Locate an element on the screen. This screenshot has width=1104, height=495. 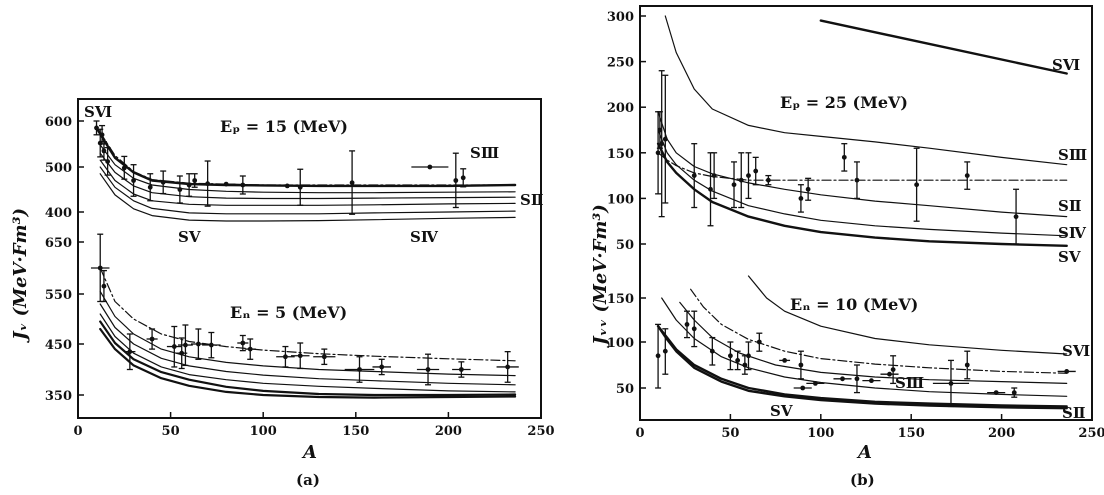
panel-b-lower-curve-labels: SⅥ SⅤ SⅡ SⅢ is located at coordinates (930, 382).